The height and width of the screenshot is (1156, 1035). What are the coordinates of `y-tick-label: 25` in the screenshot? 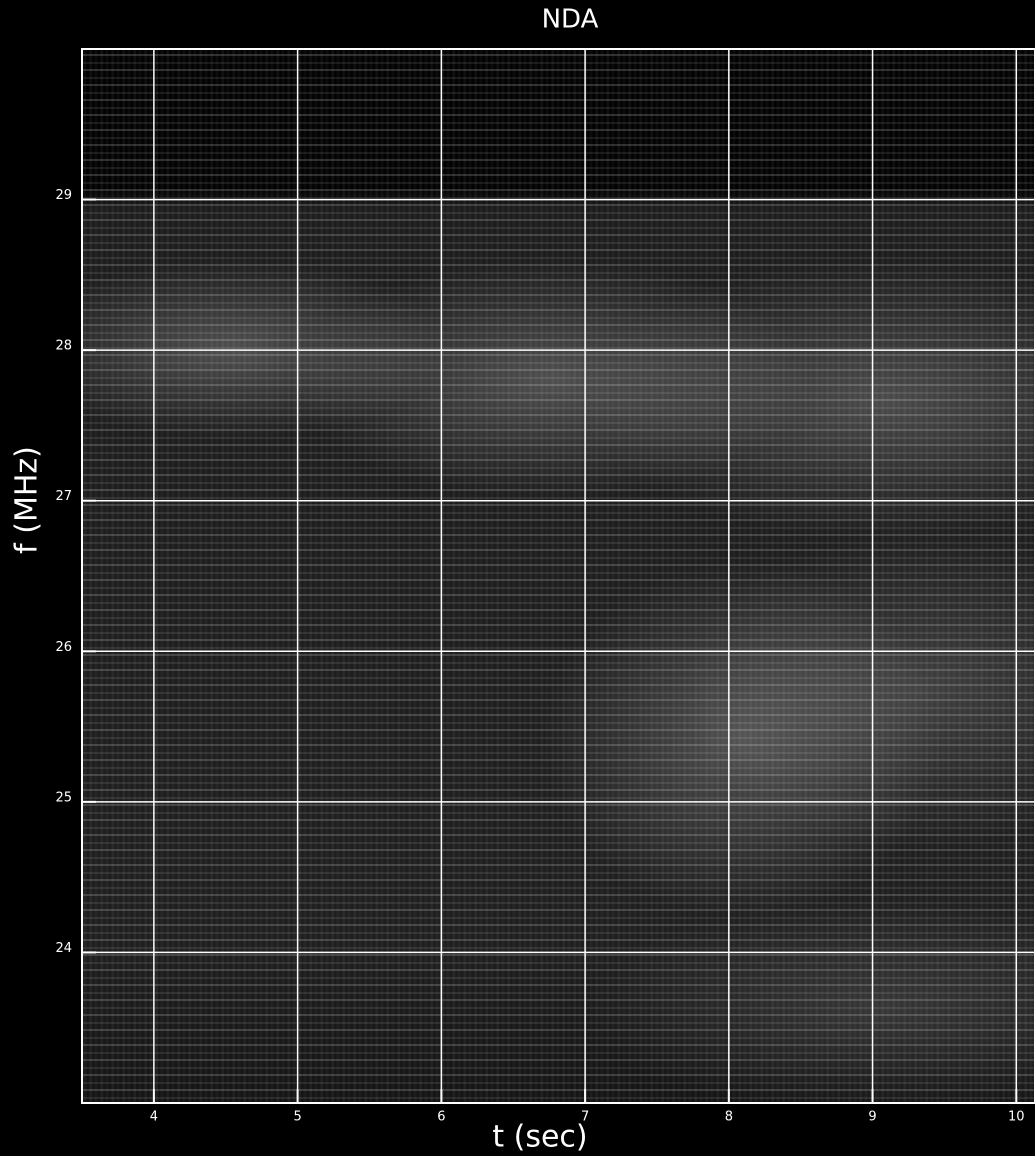 It's located at (63, 797).